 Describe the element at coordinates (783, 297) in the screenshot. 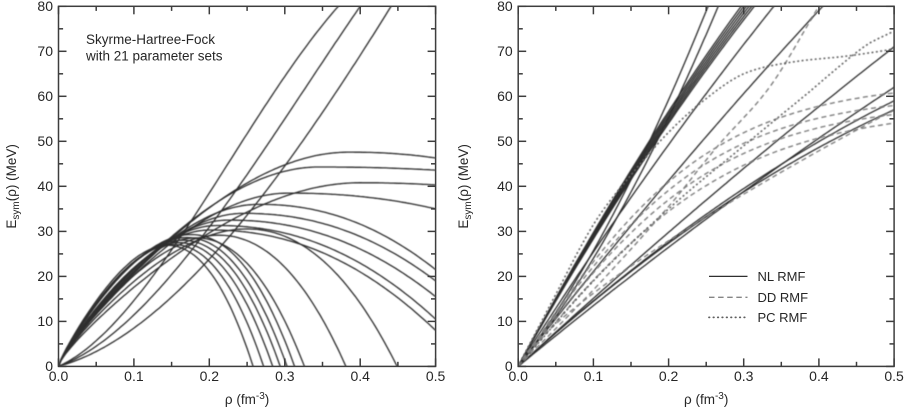

I see `svg-text: DD RMF` at that location.